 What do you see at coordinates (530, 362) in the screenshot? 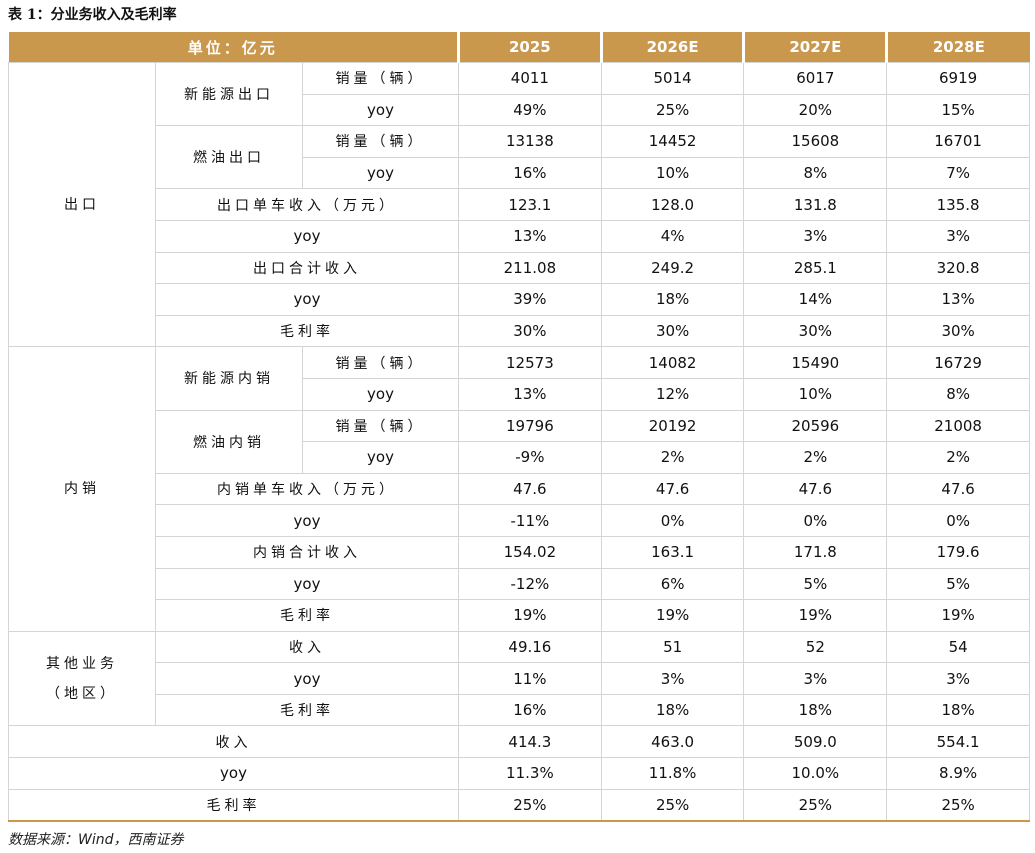
I see `value-cell: 12573` at bounding box center [530, 362].